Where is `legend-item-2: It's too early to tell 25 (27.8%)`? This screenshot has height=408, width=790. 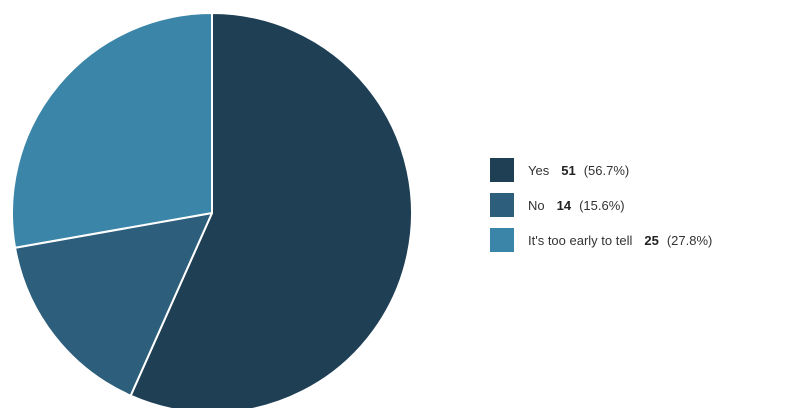
legend-item-2: It's too early to tell 25 (27.8%) is located at coordinates (601, 240).